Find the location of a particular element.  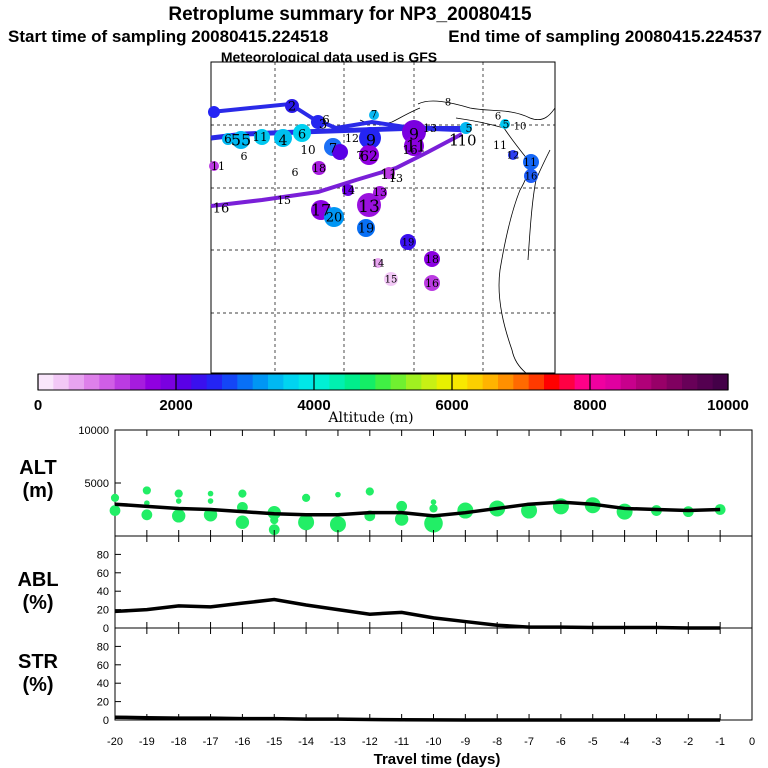

abl-series-line is located at coordinates (417, 613).